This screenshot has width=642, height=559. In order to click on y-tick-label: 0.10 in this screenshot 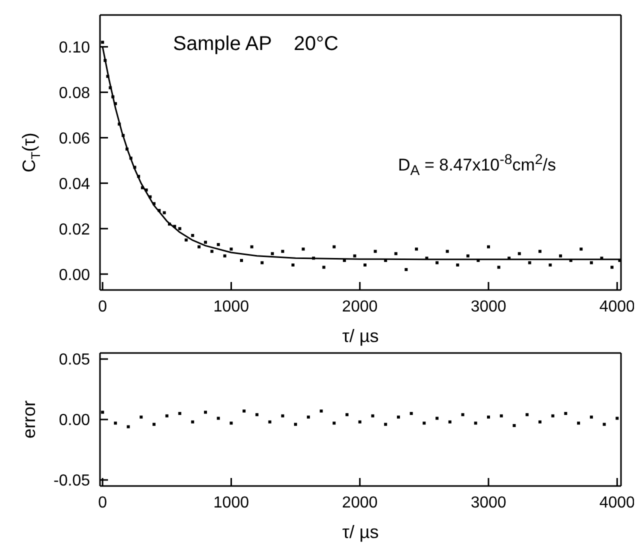, I will do `click(74, 48)`.